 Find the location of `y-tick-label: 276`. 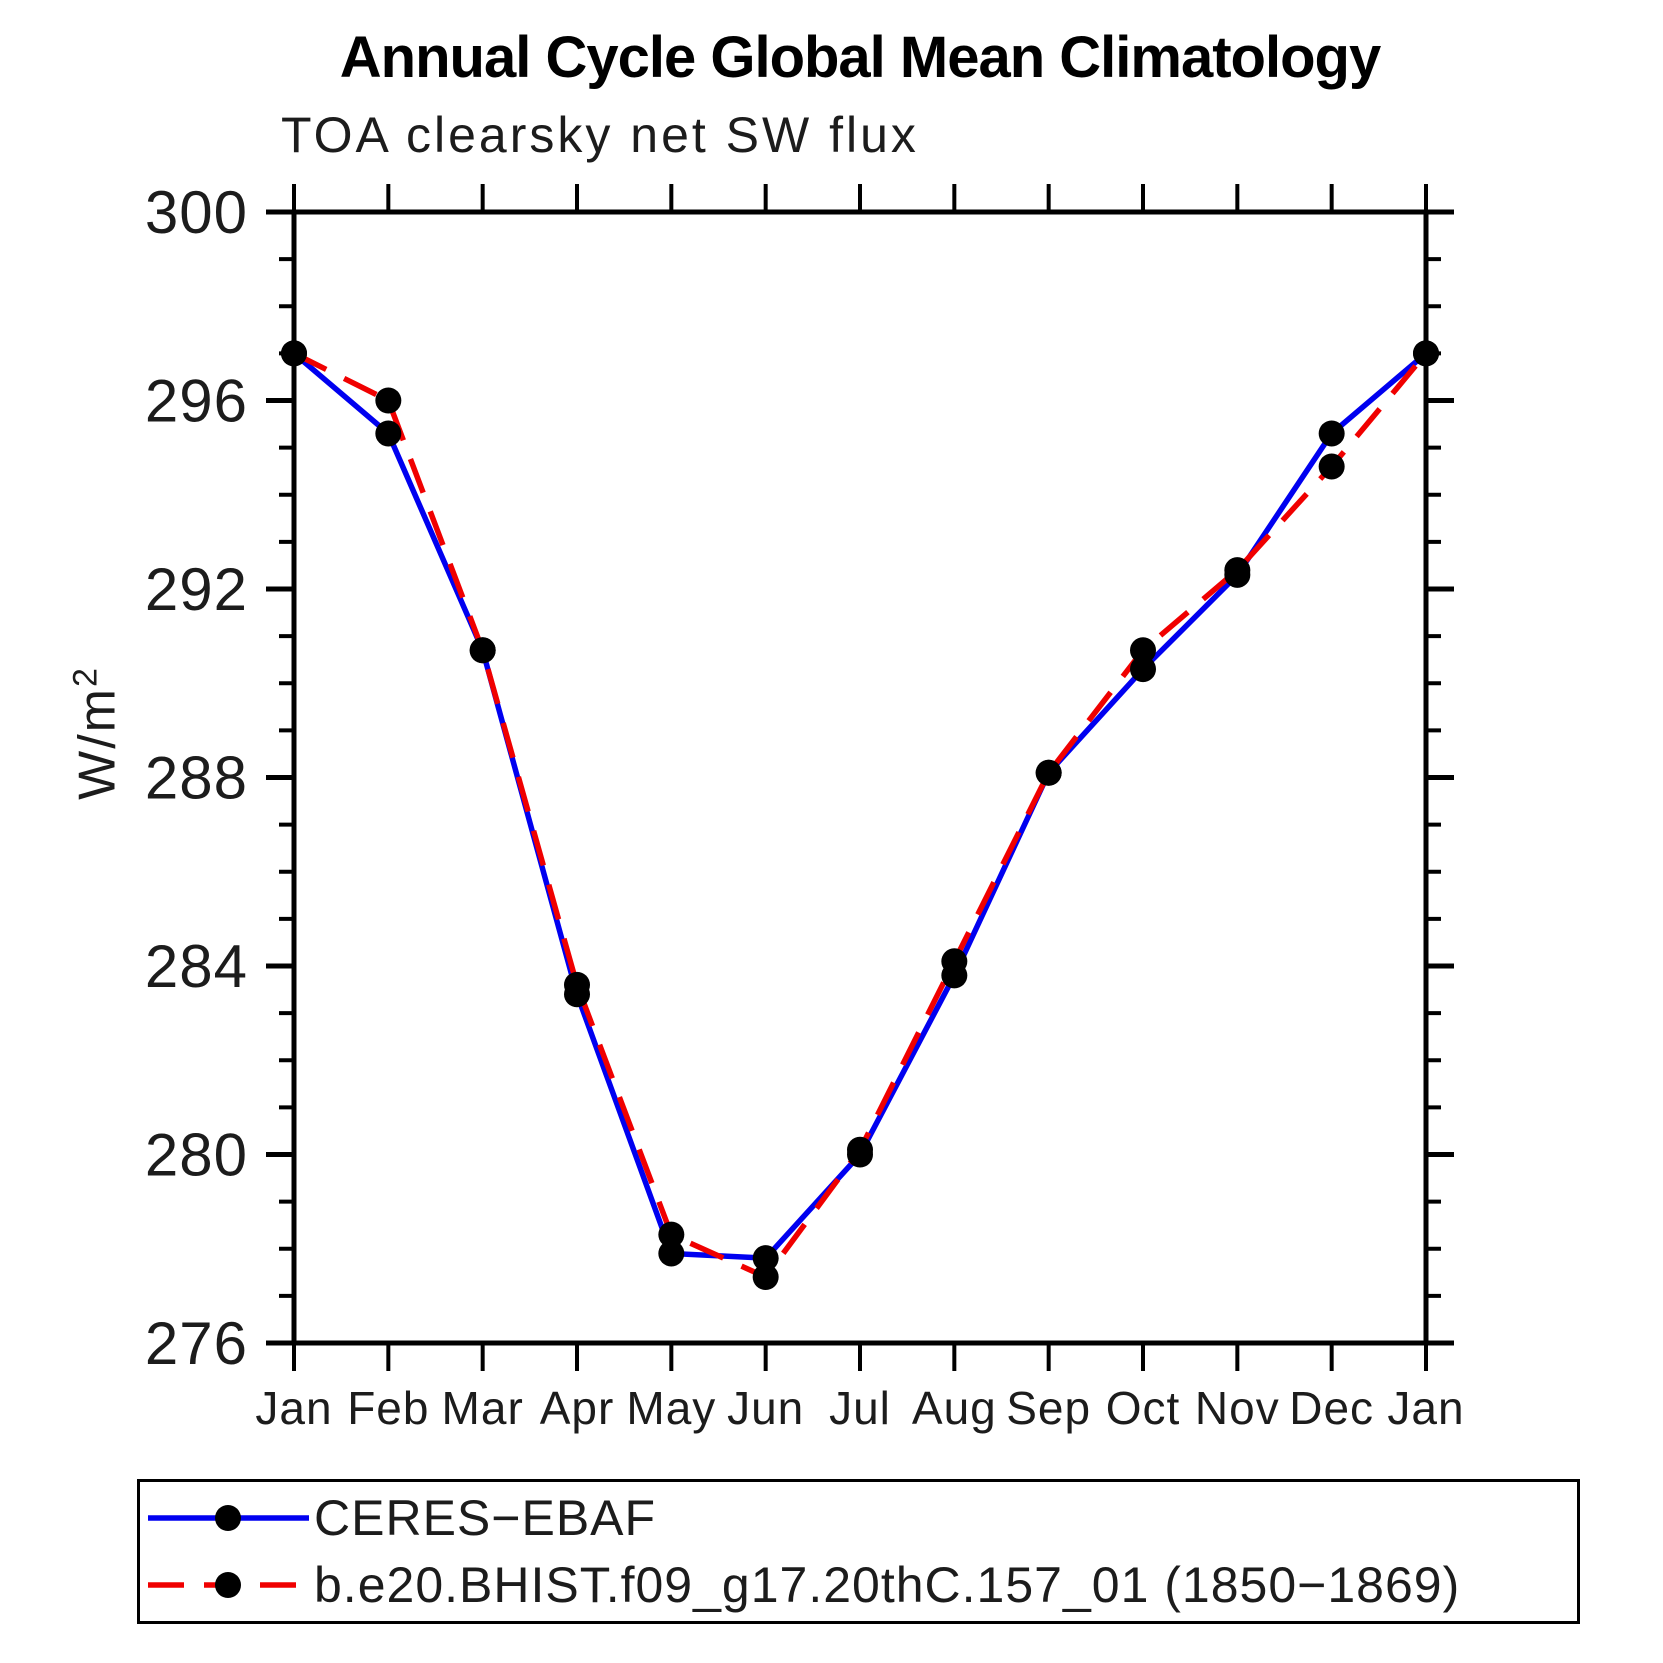

y-tick-label: 276 is located at coordinates (196, 1343).